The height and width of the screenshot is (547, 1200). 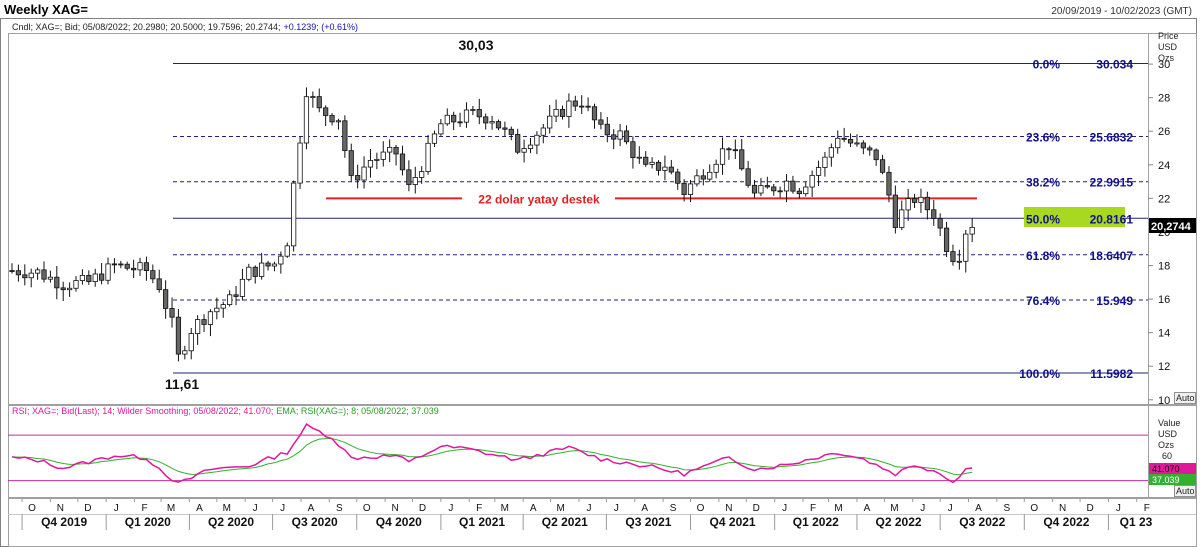 What do you see at coordinates (539, 199) in the screenshot?
I see `support-label: 22 dolar yatay destek` at bounding box center [539, 199].